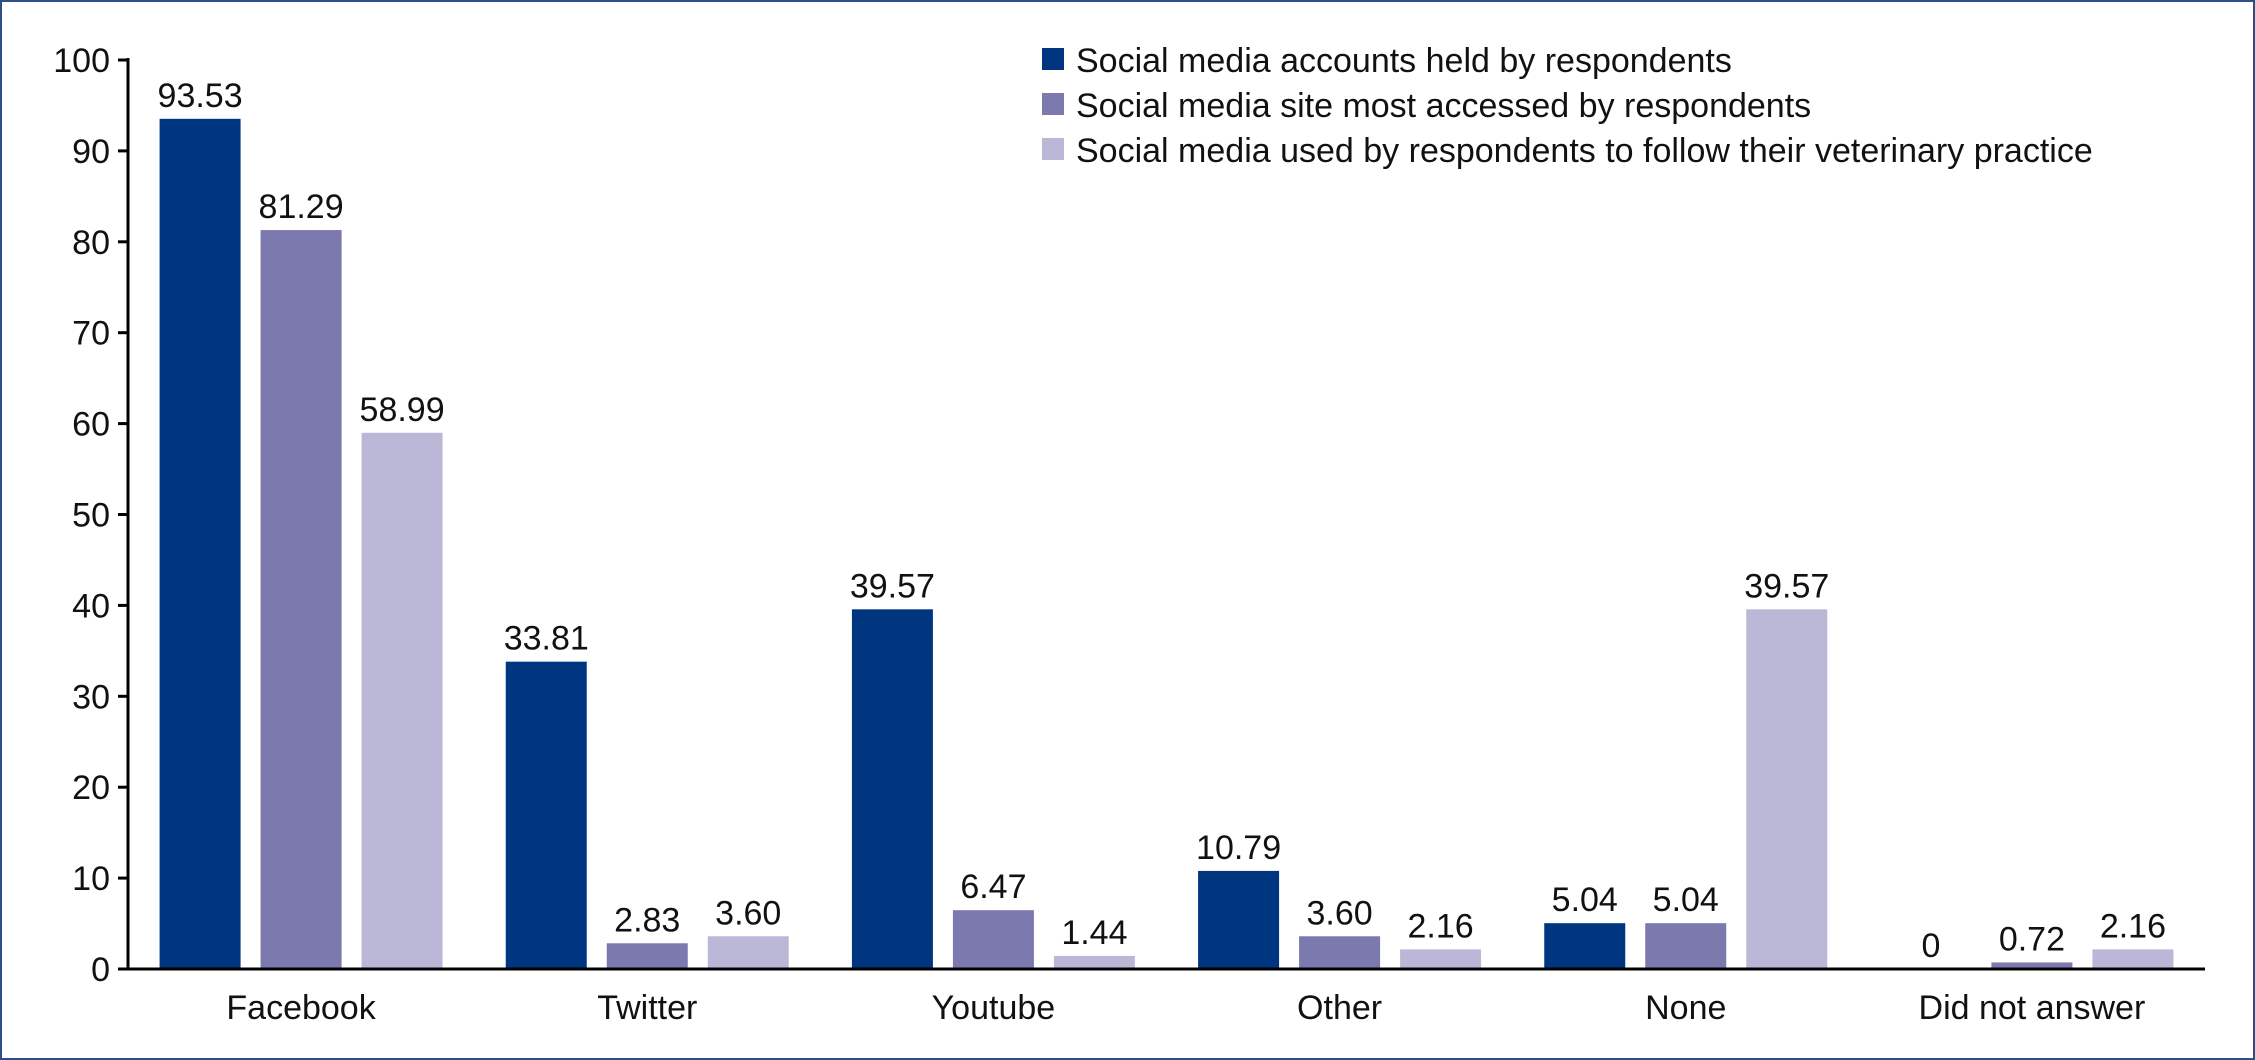 The width and height of the screenshot is (2255, 1060). What do you see at coordinates (647, 1008) in the screenshot?
I see `x-tick-label: Twitter` at bounding box center [647, 1008].